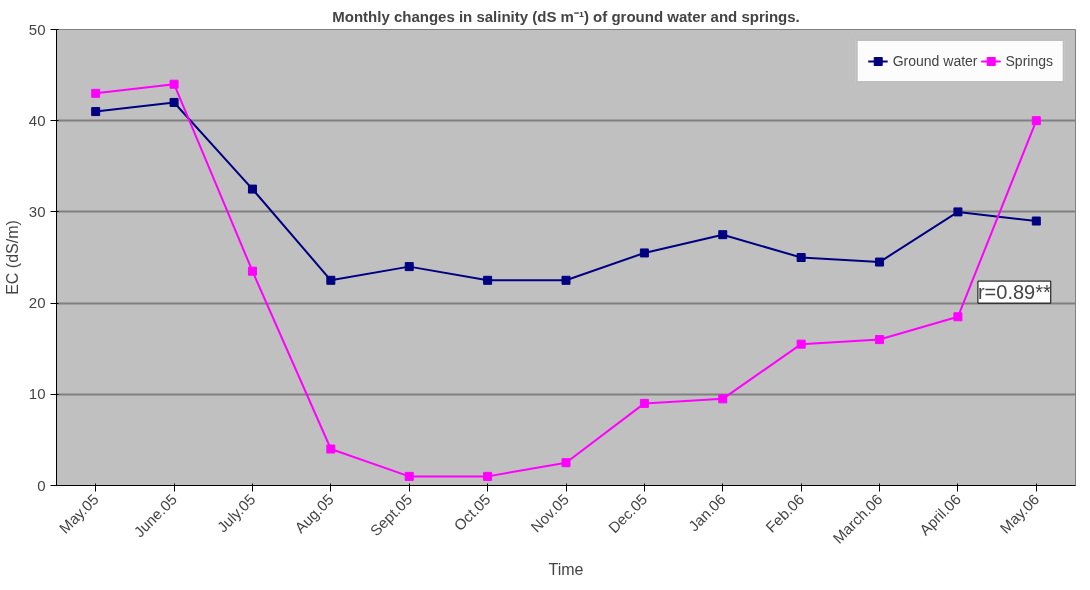 This screenshot has width=1090, height=590. I want to click on y-tick-label: 20, so click(37, 303).